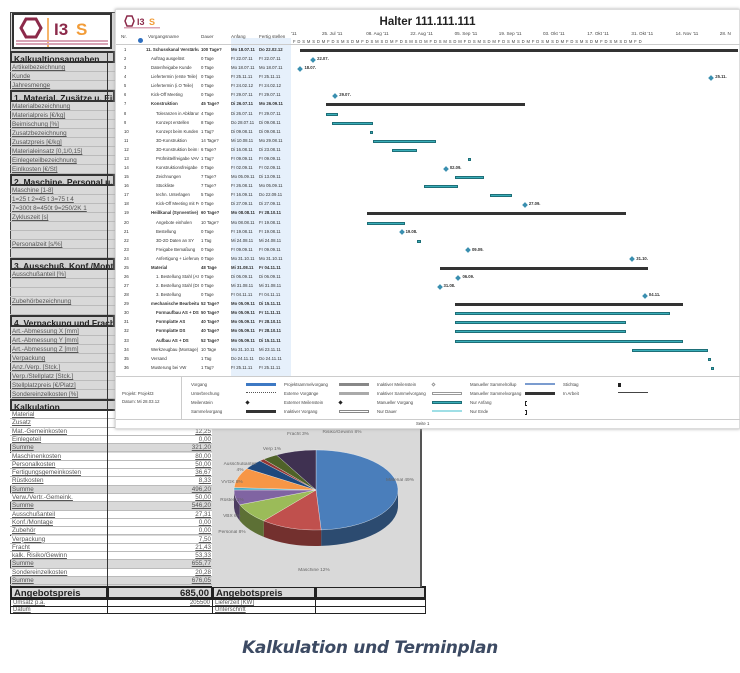 The width and height of the screenshot is (740, 673). I want to click on task-name: Datenfreigabe Kunde, so click(171, 68).